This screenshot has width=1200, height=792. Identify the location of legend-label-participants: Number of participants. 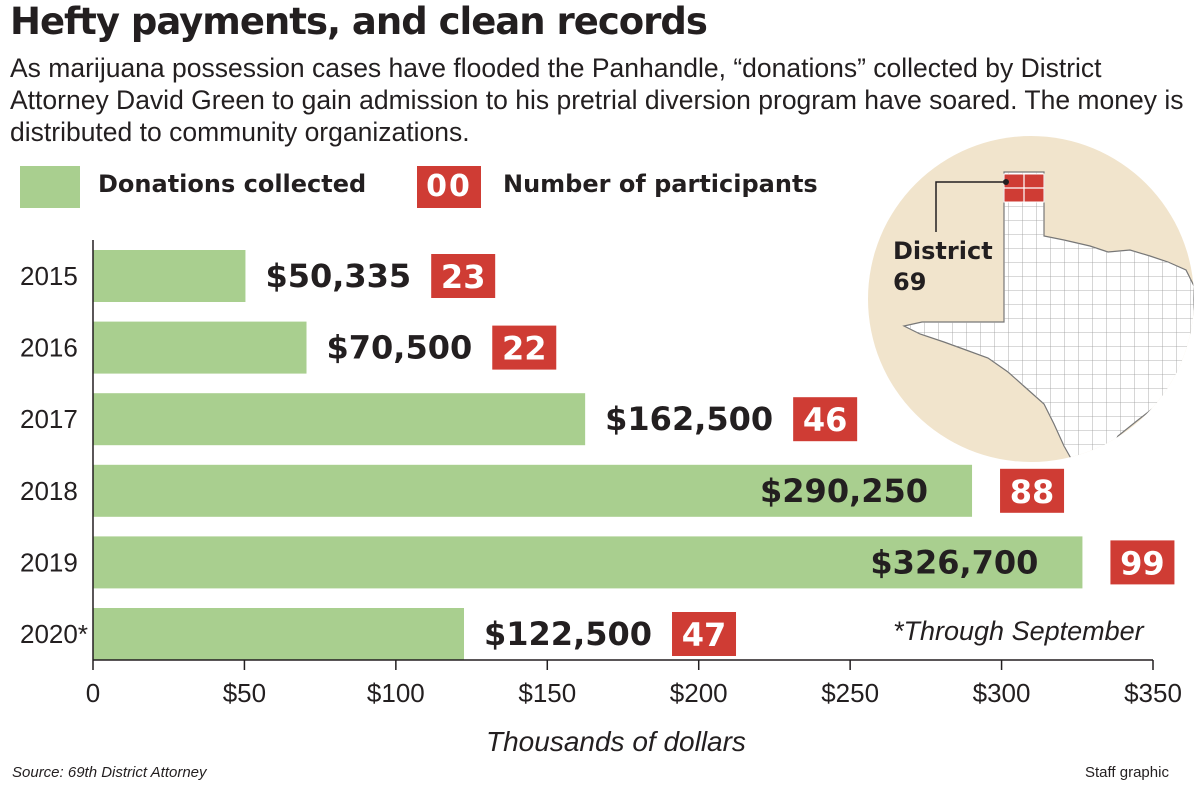
(660, 184).